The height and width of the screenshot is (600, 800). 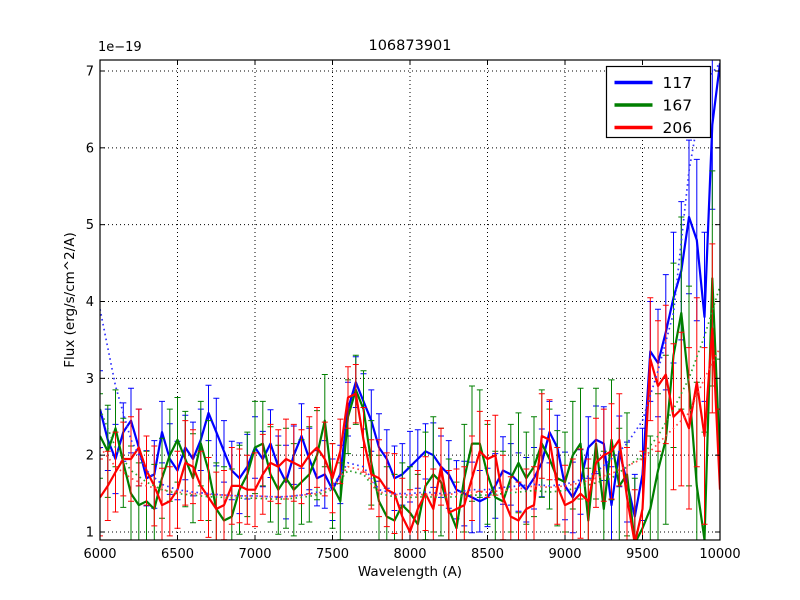 I want to click on y-tick-label: 6, so click(x=90, y=148).